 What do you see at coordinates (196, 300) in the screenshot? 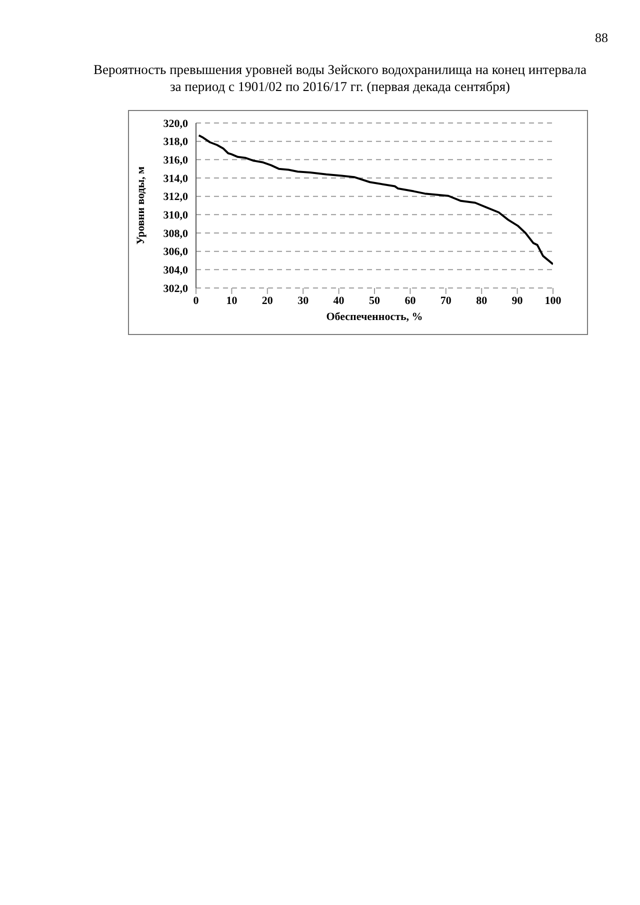
I see `x-tick-label: 0` at bounding box center [196, 300].